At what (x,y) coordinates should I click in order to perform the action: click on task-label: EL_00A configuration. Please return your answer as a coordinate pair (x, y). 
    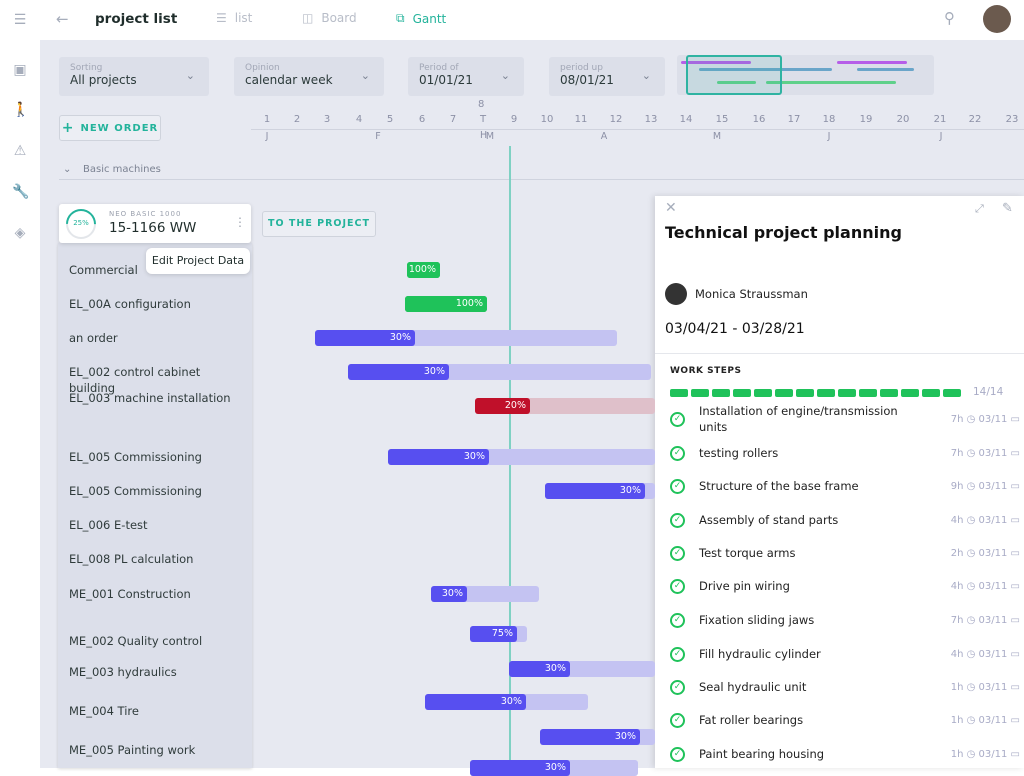
    Looking at the image, I should click on (130, 304).